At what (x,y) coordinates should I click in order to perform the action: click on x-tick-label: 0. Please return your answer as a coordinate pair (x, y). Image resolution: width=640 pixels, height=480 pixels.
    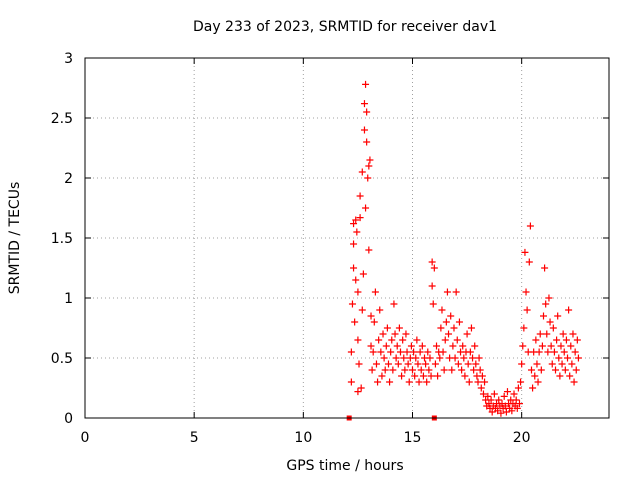
    Looking at the image, I should click on (85, 438).